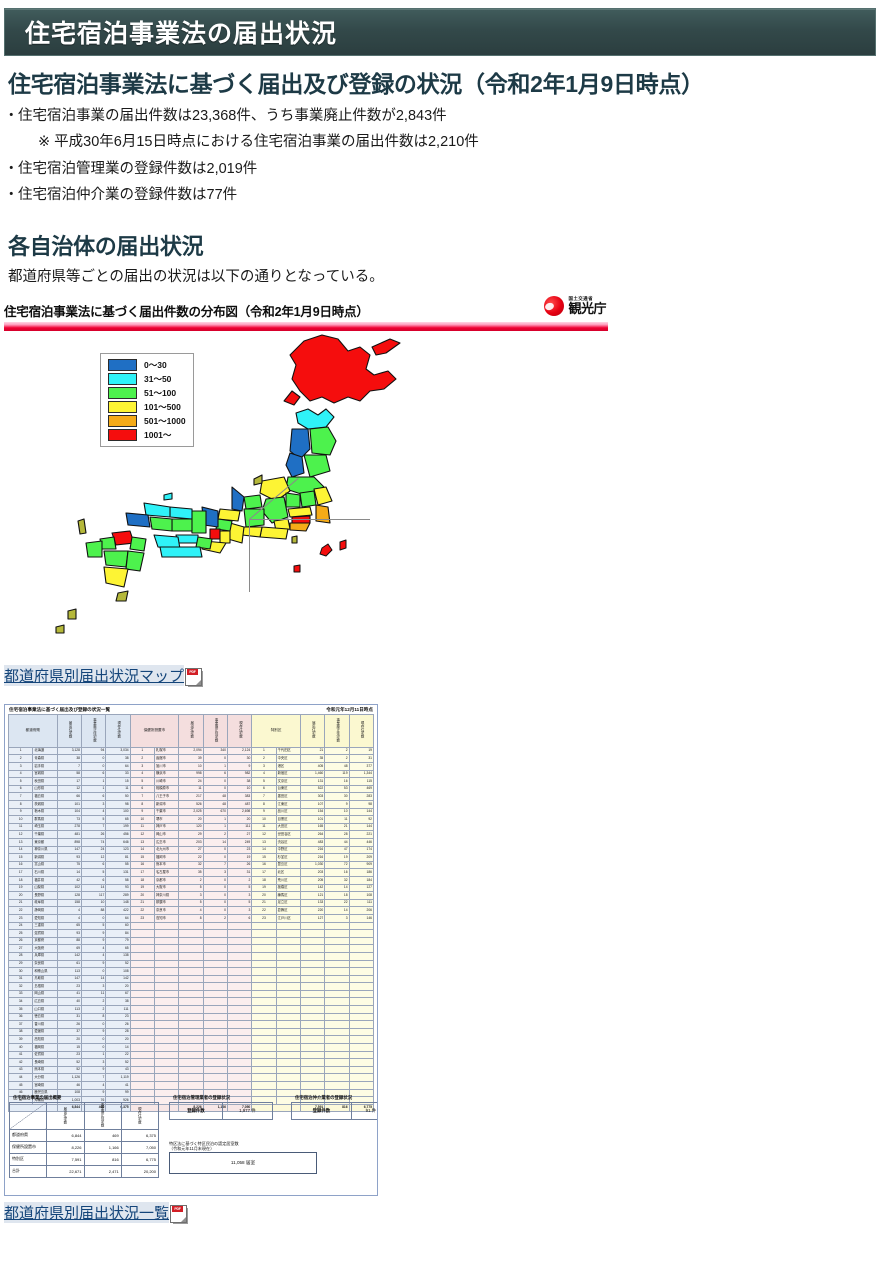  Describe the element at coordinates (28, 1115) in the screenshot. I see `summary-corner` at that location.